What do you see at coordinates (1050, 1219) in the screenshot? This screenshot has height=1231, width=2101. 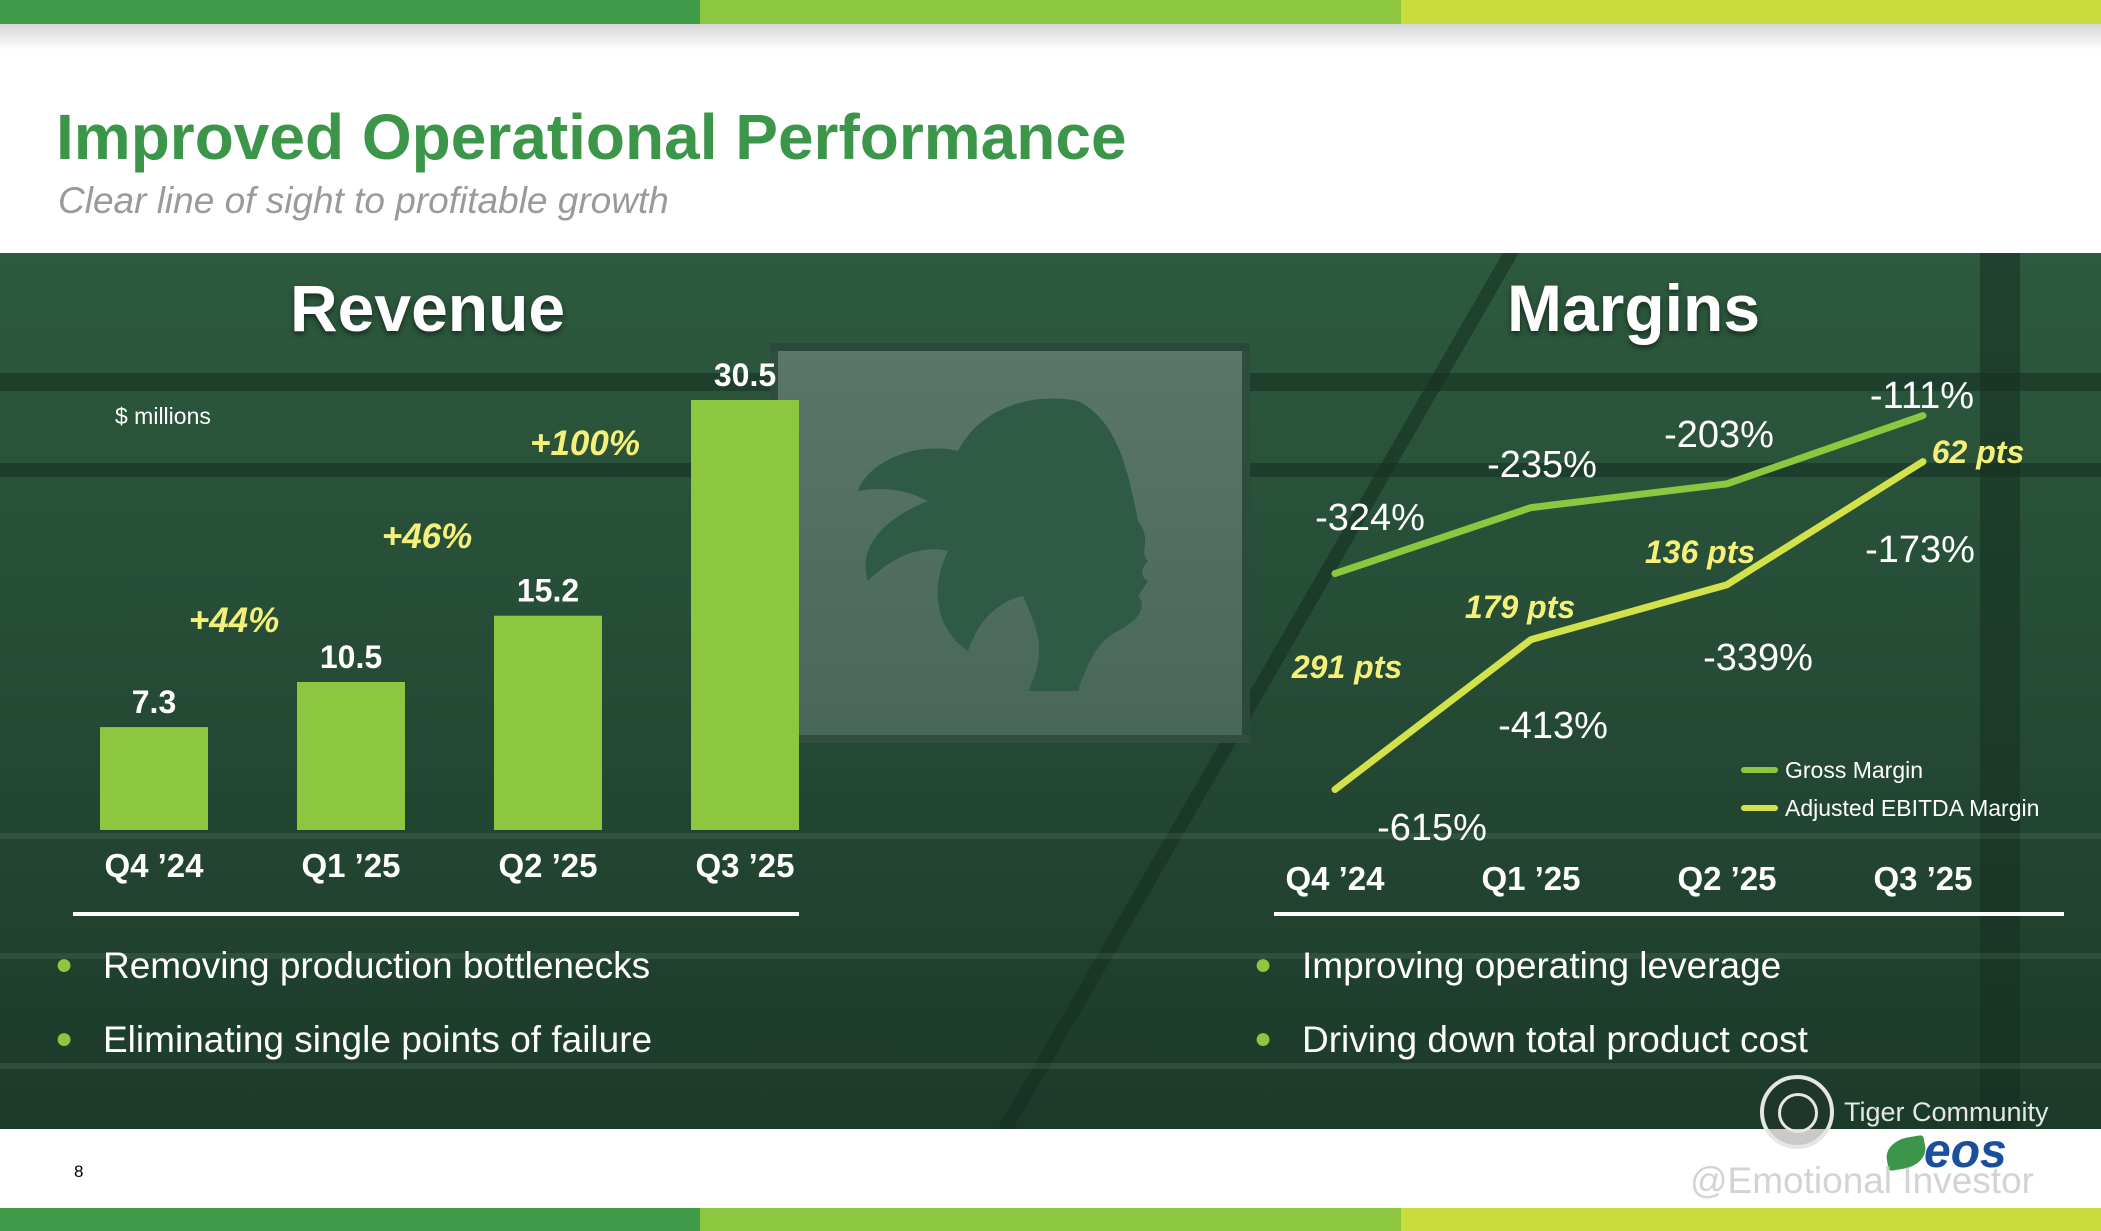 I see `bottom-color-stripe` at bounding box center [1050, 1219].